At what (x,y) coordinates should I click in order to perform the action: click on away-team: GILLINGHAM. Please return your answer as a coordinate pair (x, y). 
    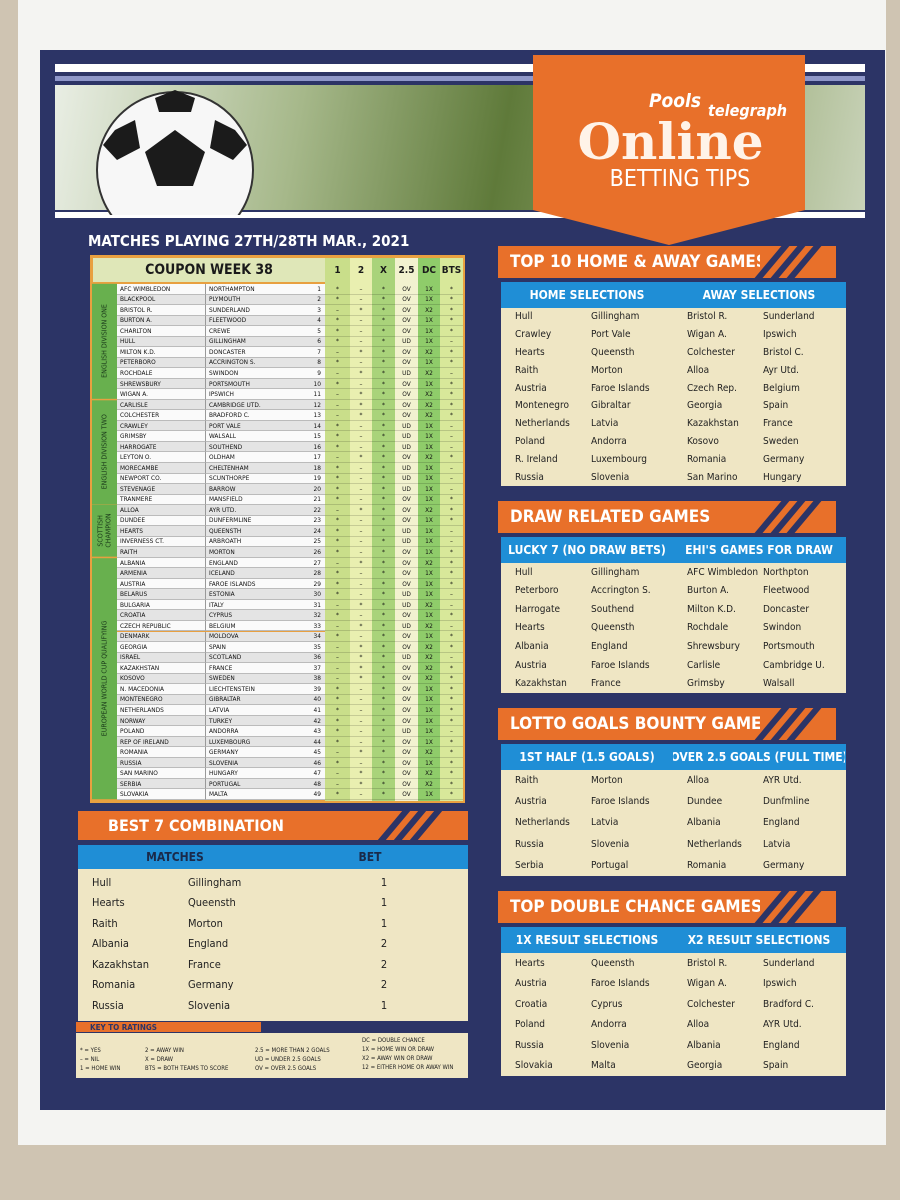
    Looking at the image, I should click on (252, 342).